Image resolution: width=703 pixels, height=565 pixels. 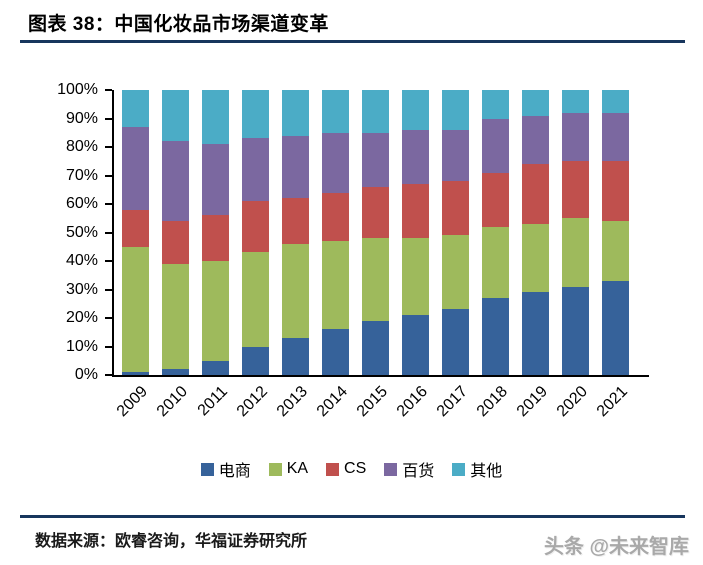 What do you see at coordinates (295, 290) in the screenshot?
I see `segment-KA-2013` at bounding box center [295, 290].